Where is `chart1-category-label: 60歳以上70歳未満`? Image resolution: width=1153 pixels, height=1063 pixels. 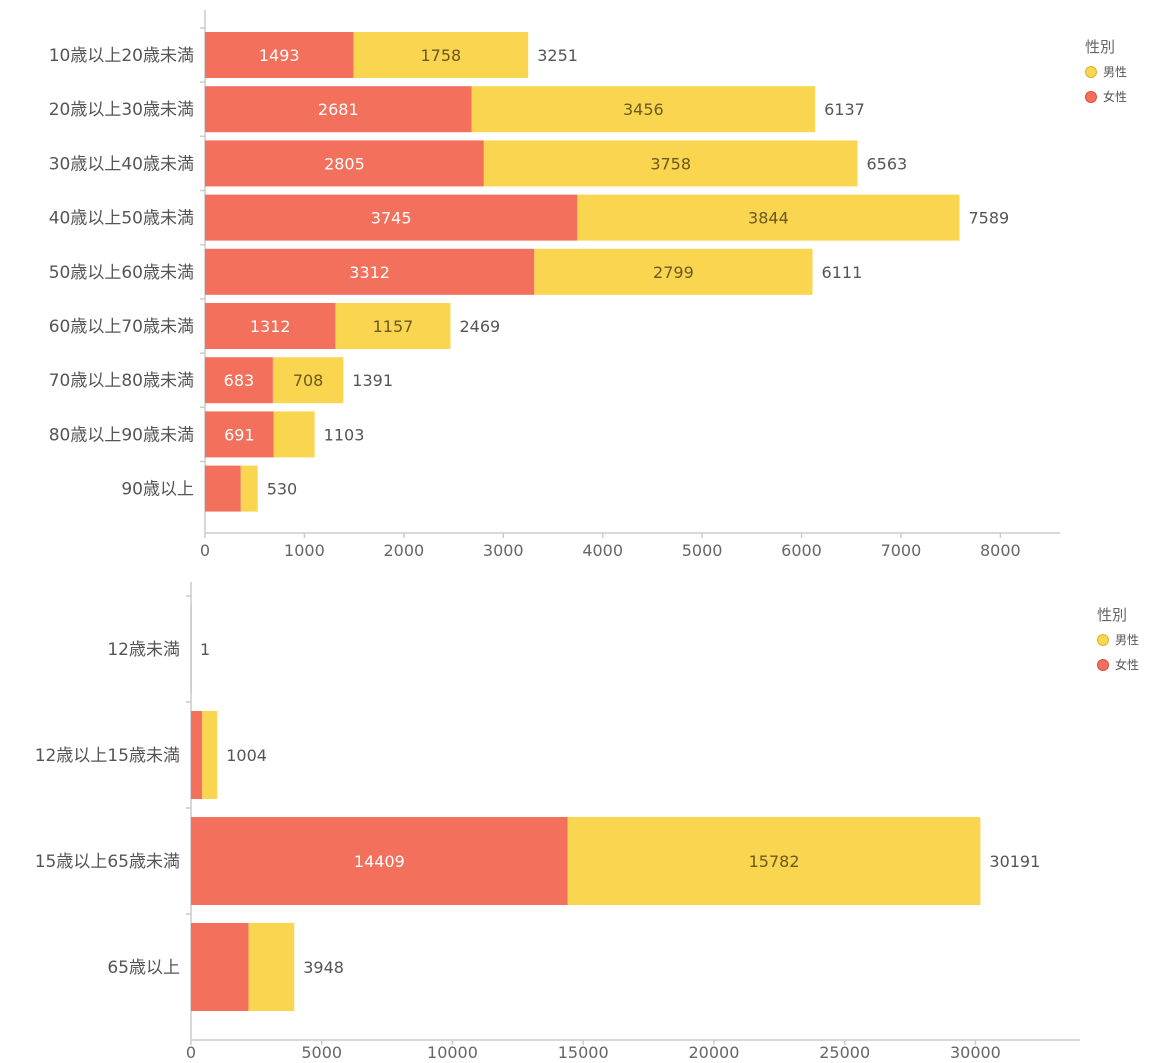
chart1-category-label: 60歳以上70歳未満 is located at coordinates (121, 327).